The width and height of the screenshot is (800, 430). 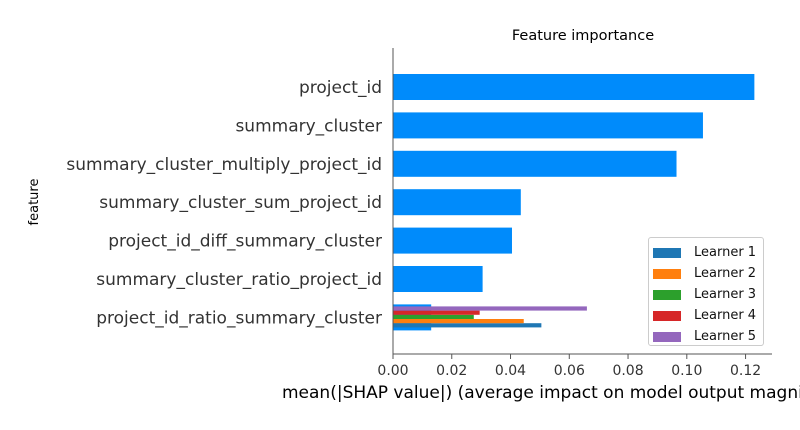 I want to click on bar-learner-2-project_id_ratio_summary_cluster, so click(x=458, y=321).